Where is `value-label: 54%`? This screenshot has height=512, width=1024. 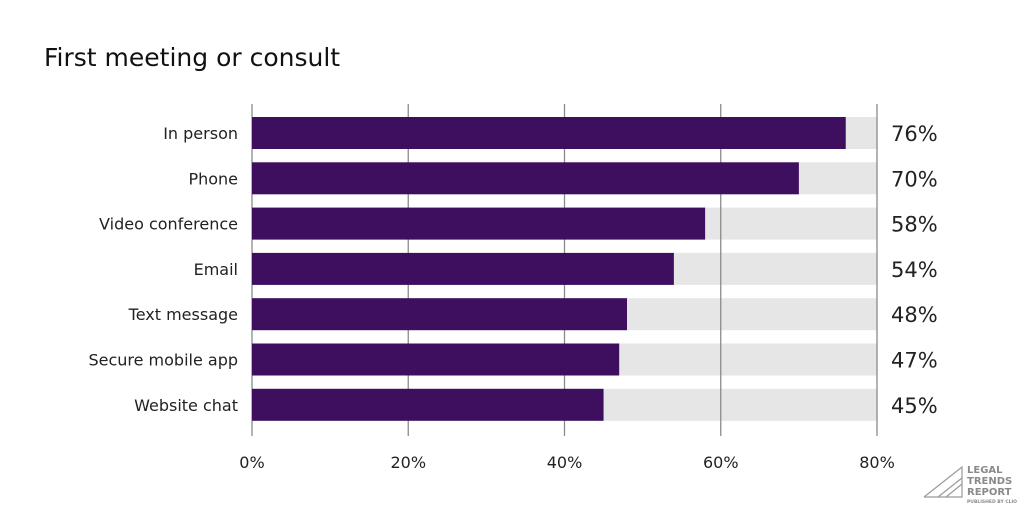
value-label: 54% is located at coordinates (914, 270).